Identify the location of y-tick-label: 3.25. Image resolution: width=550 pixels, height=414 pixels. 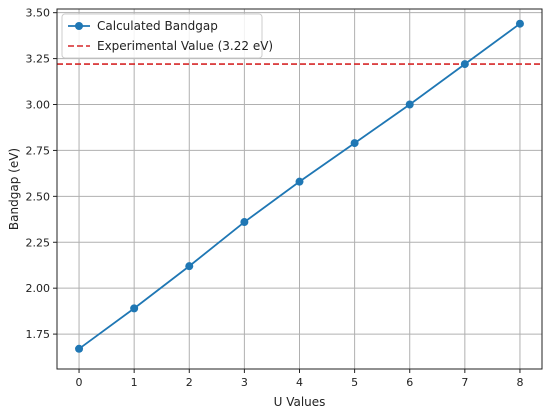
(38, 59).